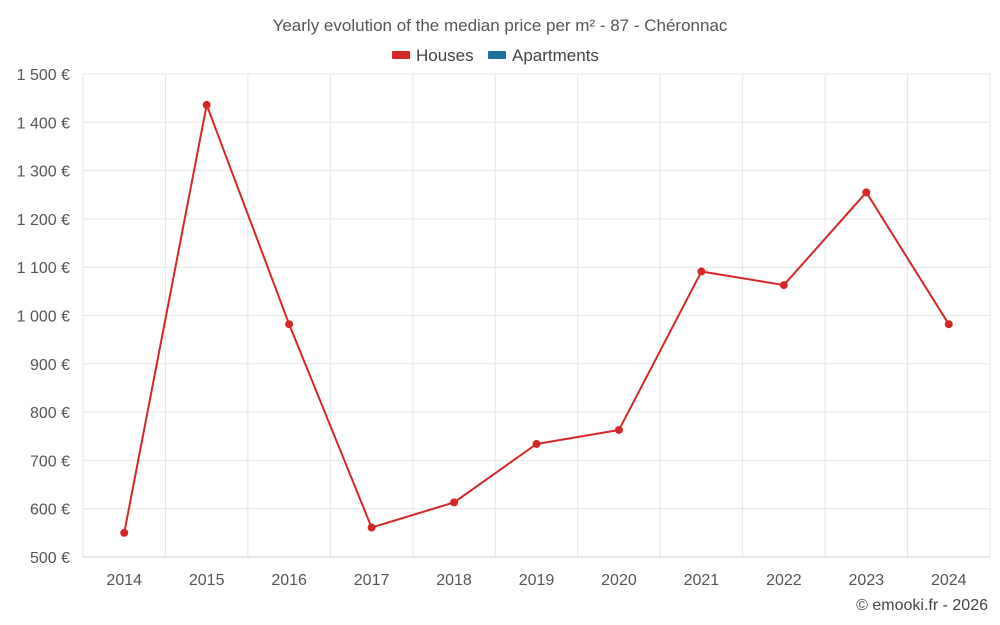 The image size is (1000, 625). I want to click on x-tick-label: 2014, so click(124, 580).